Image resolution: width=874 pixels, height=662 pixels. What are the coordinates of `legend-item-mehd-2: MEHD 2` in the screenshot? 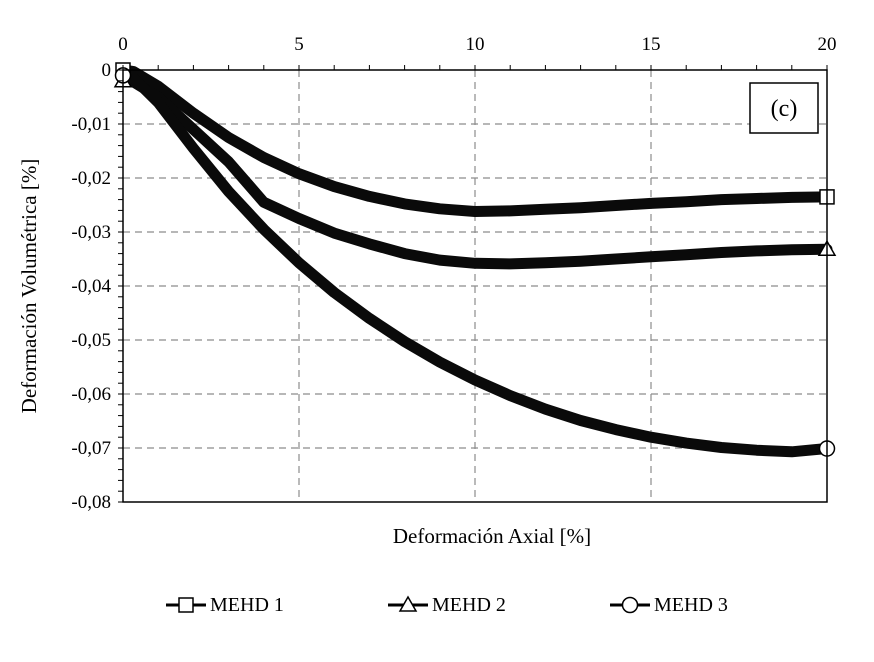 It's located at (446, 605).